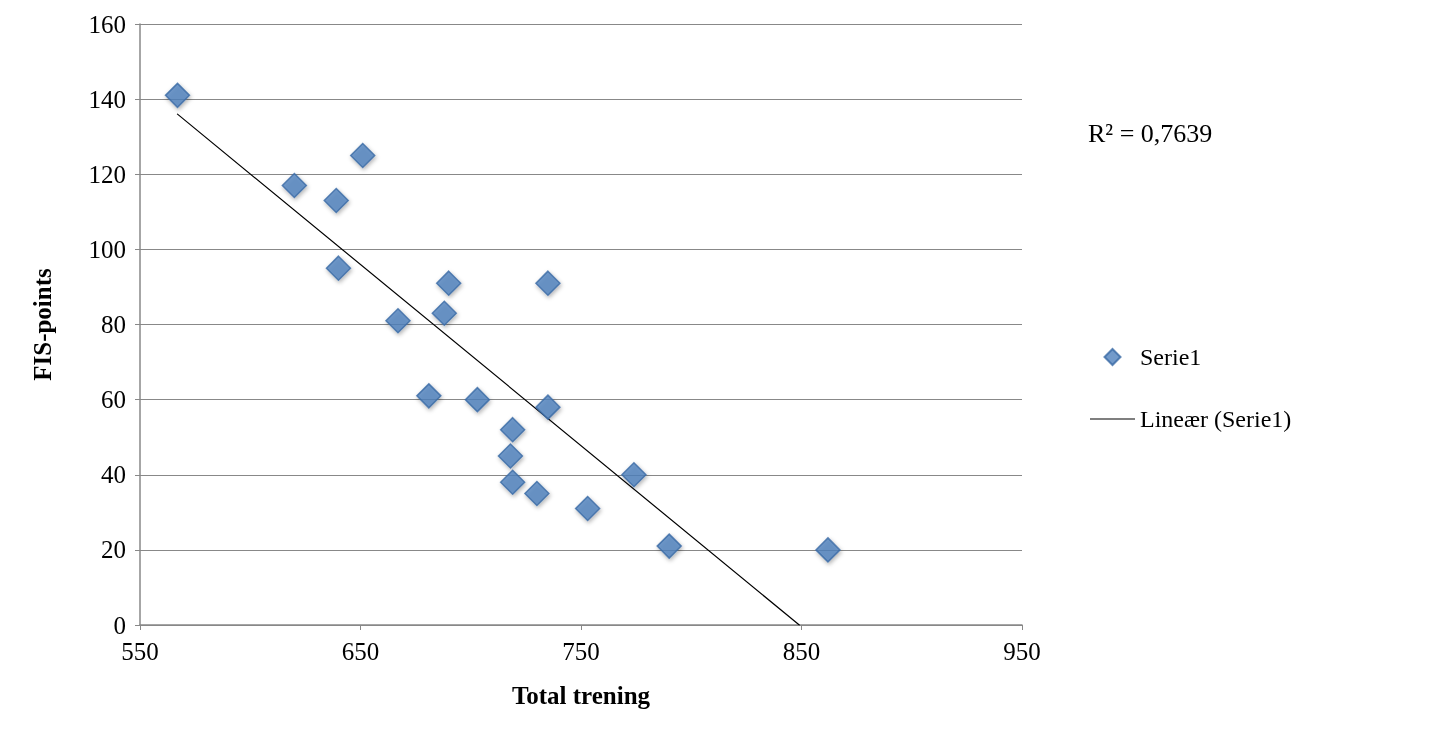  Describe the element at coordinates (1022, 651) in the screenshot. I see `x-tick-label: 950` at that location.